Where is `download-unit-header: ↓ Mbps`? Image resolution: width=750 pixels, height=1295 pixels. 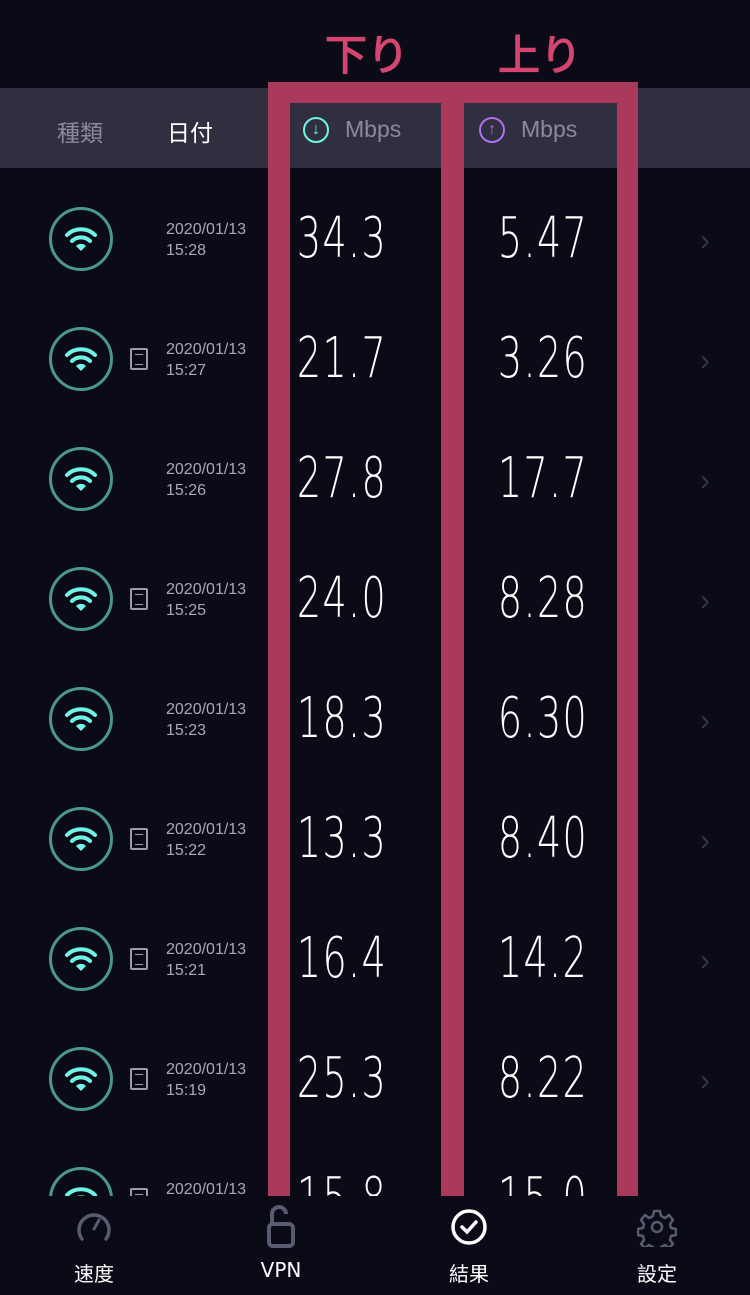
download-unit-header: ↓ Mbps is located at coordinates (352, 129).